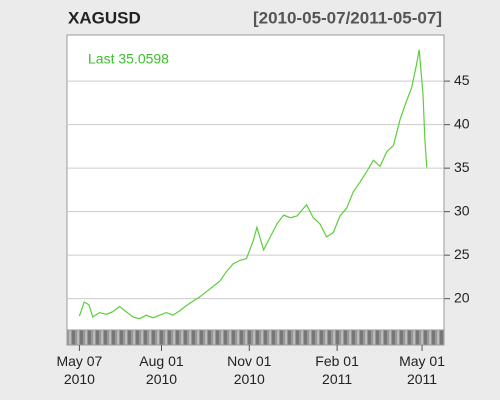  What do you see at coordinates (422, 370) in the screenshot?
I see `x-tick-label: May 01 2011` at bounding box center [422, 370].